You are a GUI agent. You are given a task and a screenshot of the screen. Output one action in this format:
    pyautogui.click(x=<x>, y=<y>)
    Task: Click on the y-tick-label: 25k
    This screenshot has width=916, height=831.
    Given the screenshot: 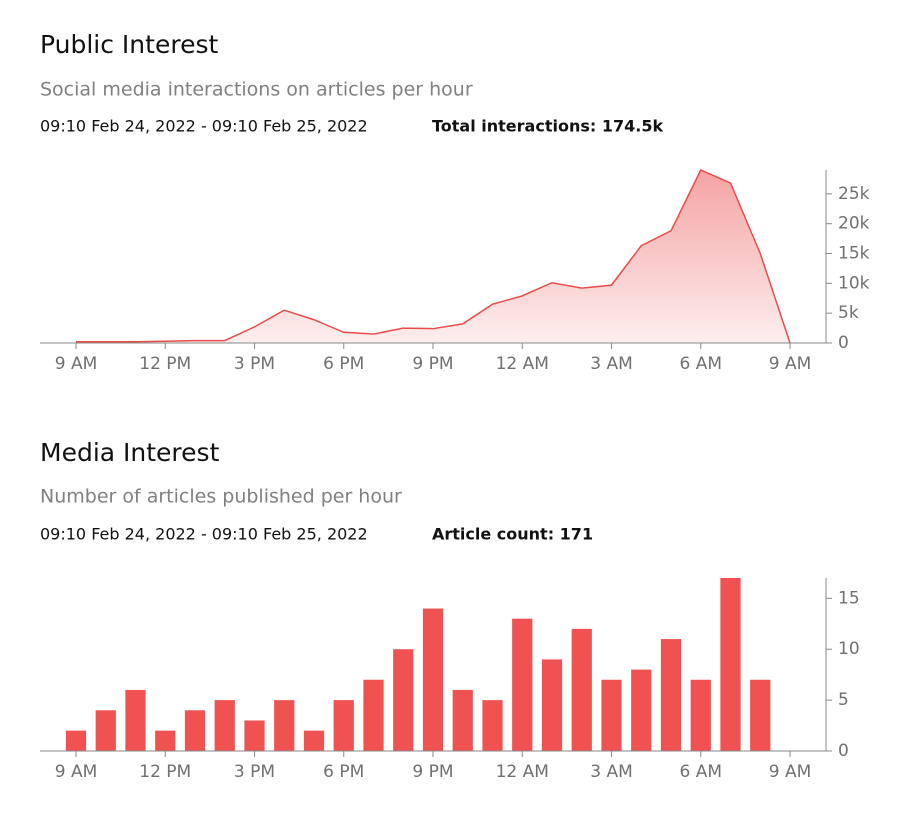 What is the action you would take?
    pyautogui.click(x=854, y=194)
    